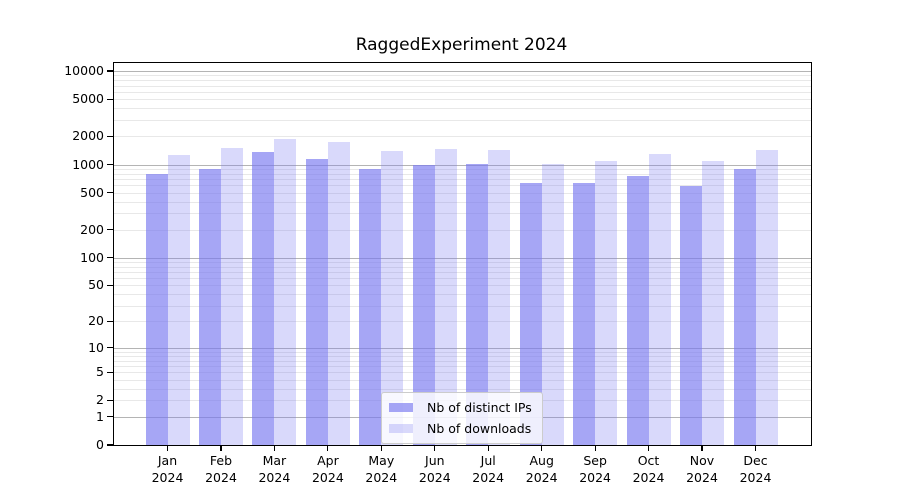  What do you see at coordinates (274, 469) in the screenshot?
I see `x-tick-label: Mar 2024` at bounding box center [274, 469].